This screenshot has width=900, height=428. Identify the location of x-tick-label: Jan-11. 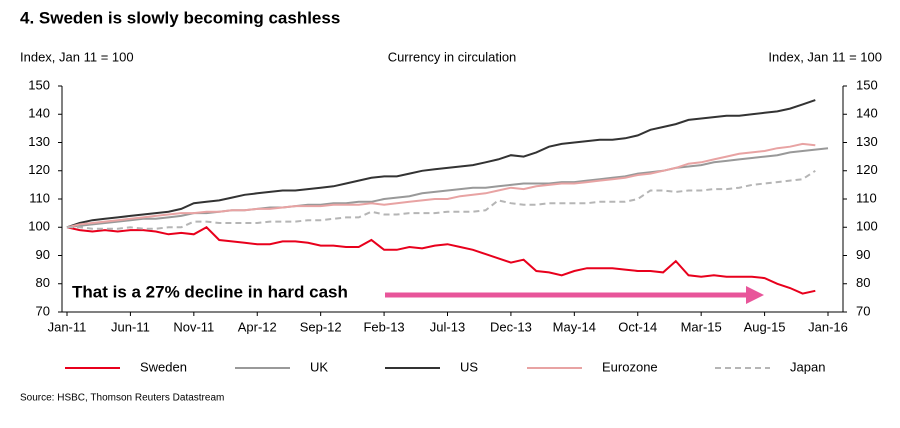
(67, 326).